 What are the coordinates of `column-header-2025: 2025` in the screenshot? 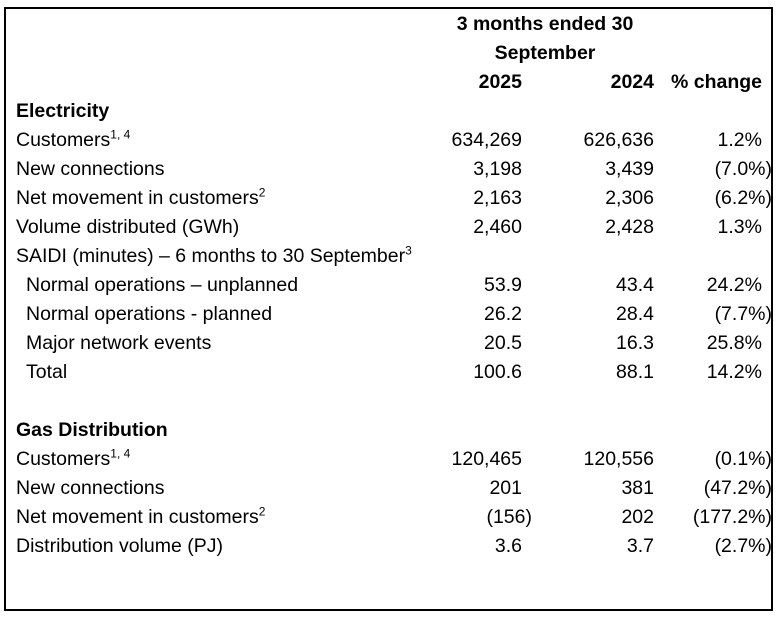 It's located at (500, 82).